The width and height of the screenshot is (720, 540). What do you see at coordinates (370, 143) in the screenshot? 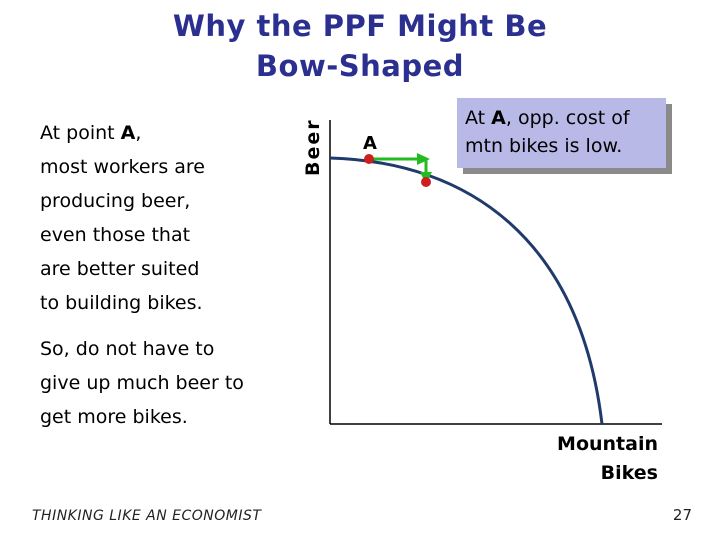
I see `point-a-label: A` at bounding box center [370, 143].